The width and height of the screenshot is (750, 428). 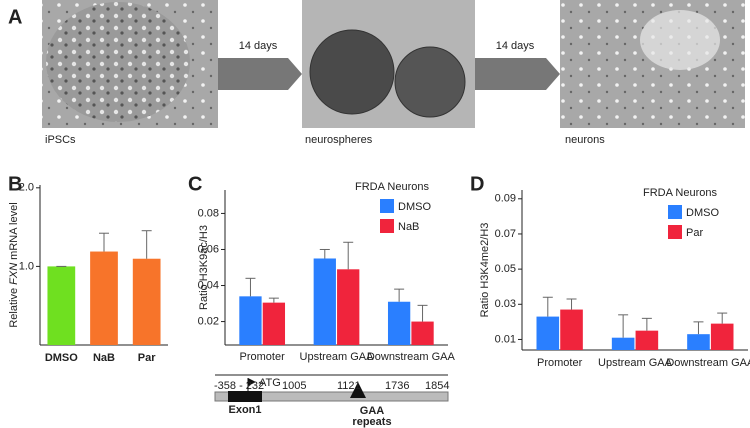 I want to click on caption: neurons, so click(x=585, y=140).